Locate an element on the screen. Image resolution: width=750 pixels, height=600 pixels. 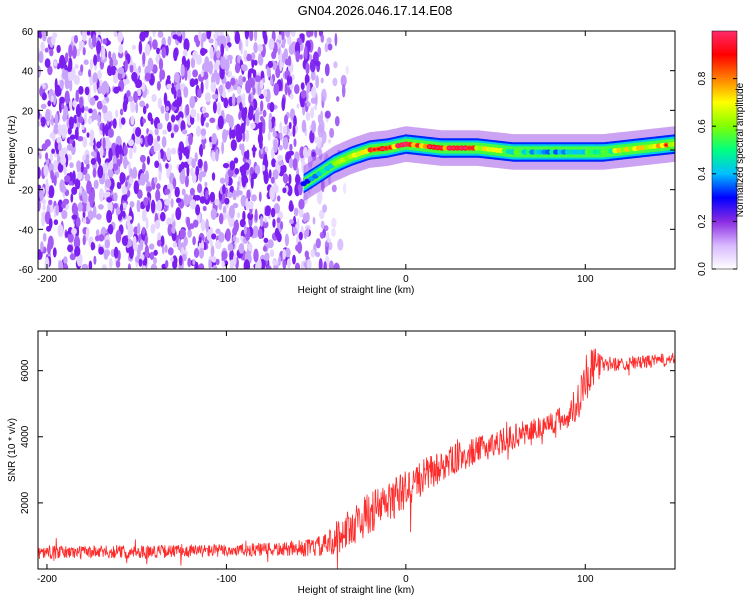
spectrogram-ridge-layer is located at coordinates (487, 164).